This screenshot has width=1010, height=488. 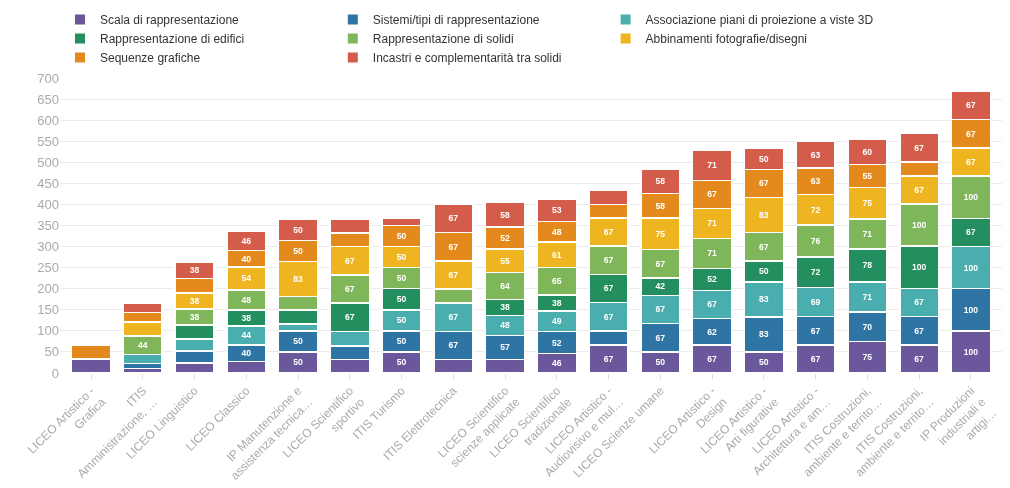 I want to click on data-label: 54, so click(x=246, y=278).